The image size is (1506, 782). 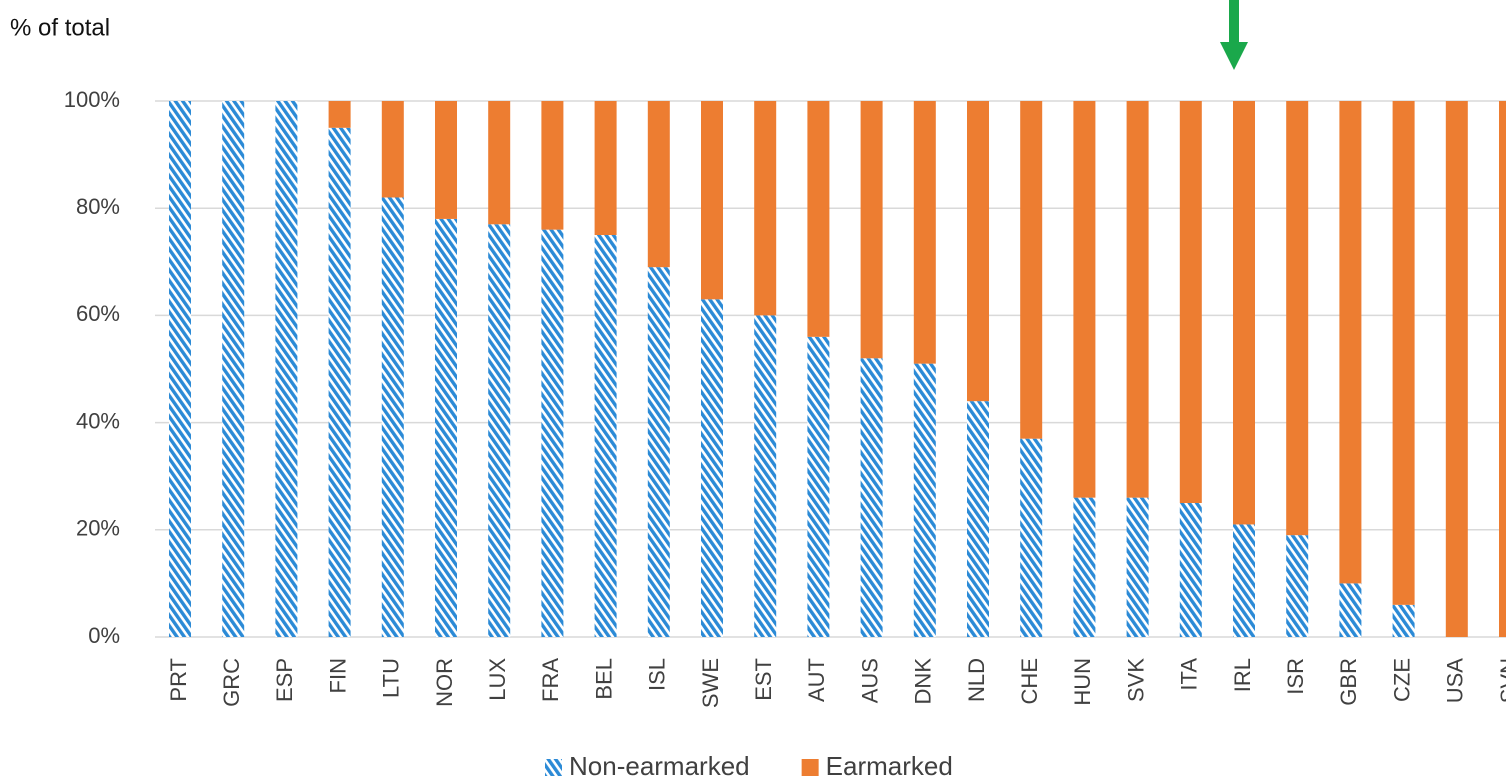 What do you see at coordinates (710, 683) in the screenshot?
I see `x-tick-label: SWE` at bounding box center [710, 683].